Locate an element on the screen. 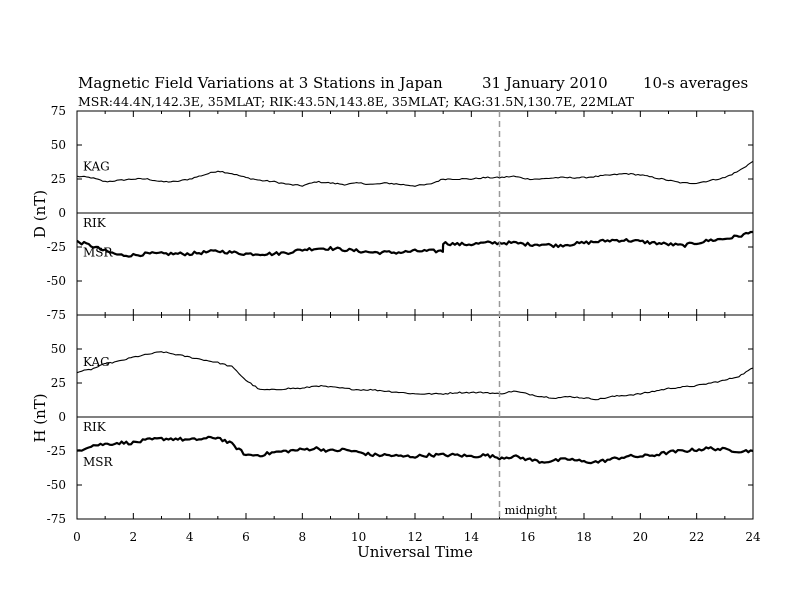  panel-h-ylabel: H (nT) is located at coordinates (40, 417).